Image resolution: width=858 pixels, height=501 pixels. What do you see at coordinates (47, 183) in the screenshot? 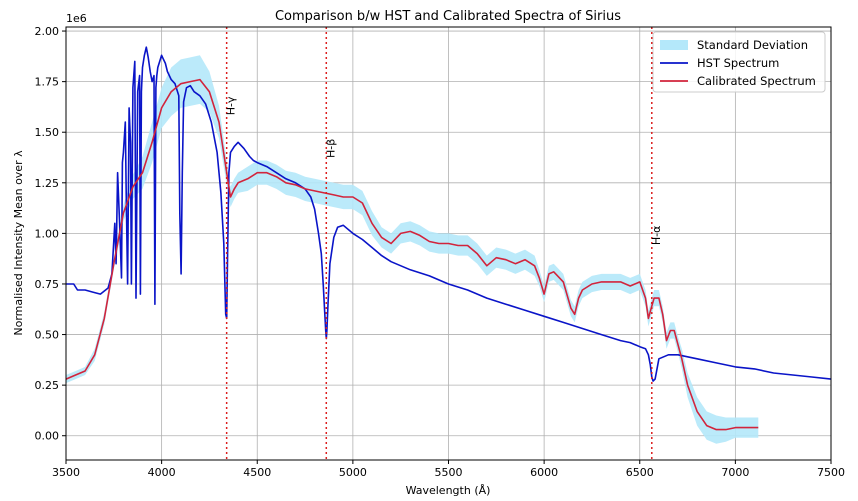
I see `y-tick-label: 1.25` at bounding box center [47, 183].